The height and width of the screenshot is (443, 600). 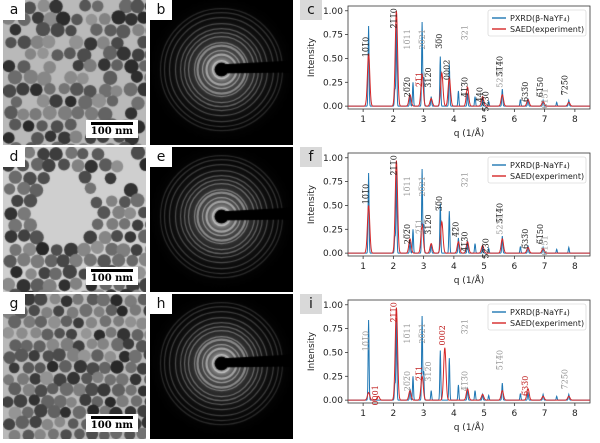 What do you see at coordinates (455, 229) in the screenshot?
I see `miller-index-label: 4̅2̅0` at bounding box center [455, 229].